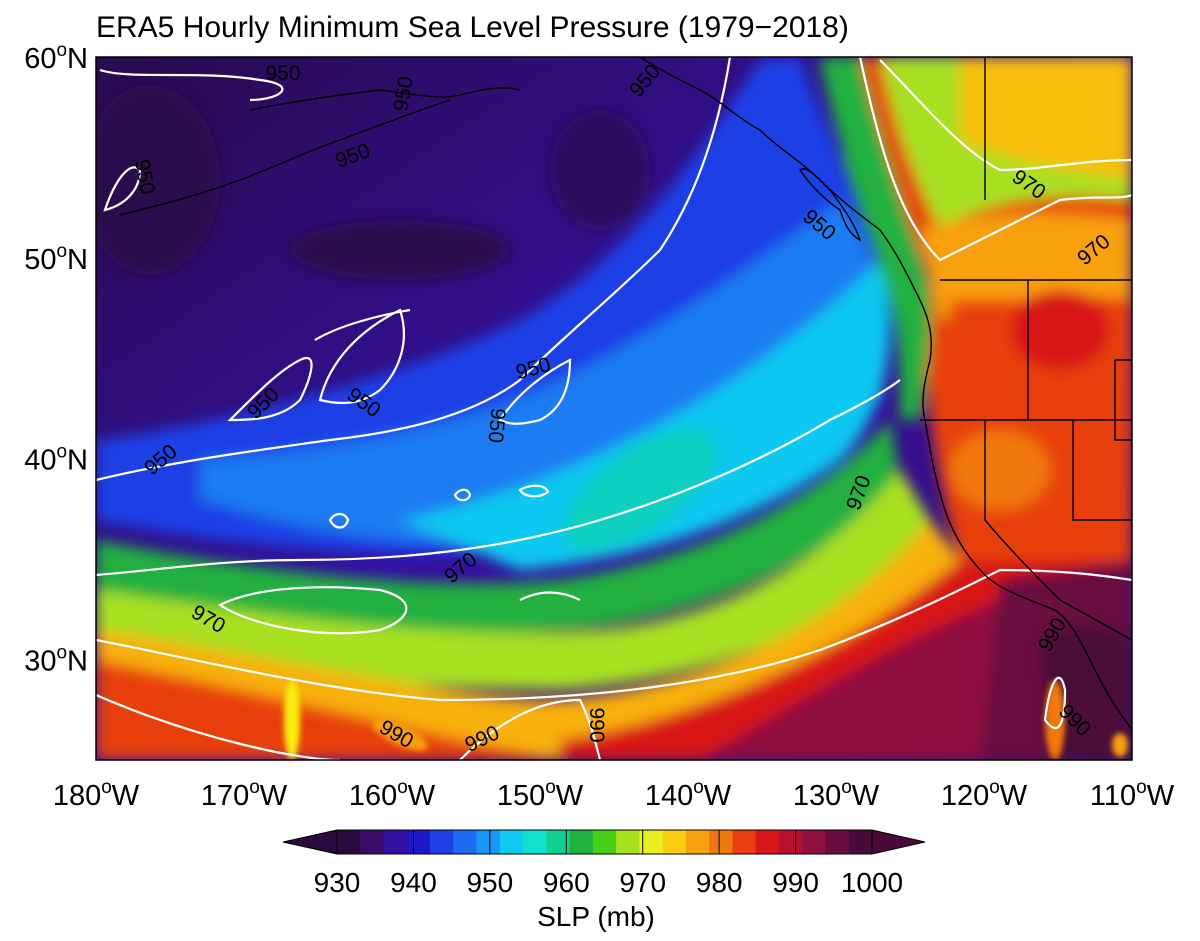  What do you see at coordinates (719, 882) in the screenshot?
I see `colorbar-tick-label: 980` at bounding box center [719, 882].